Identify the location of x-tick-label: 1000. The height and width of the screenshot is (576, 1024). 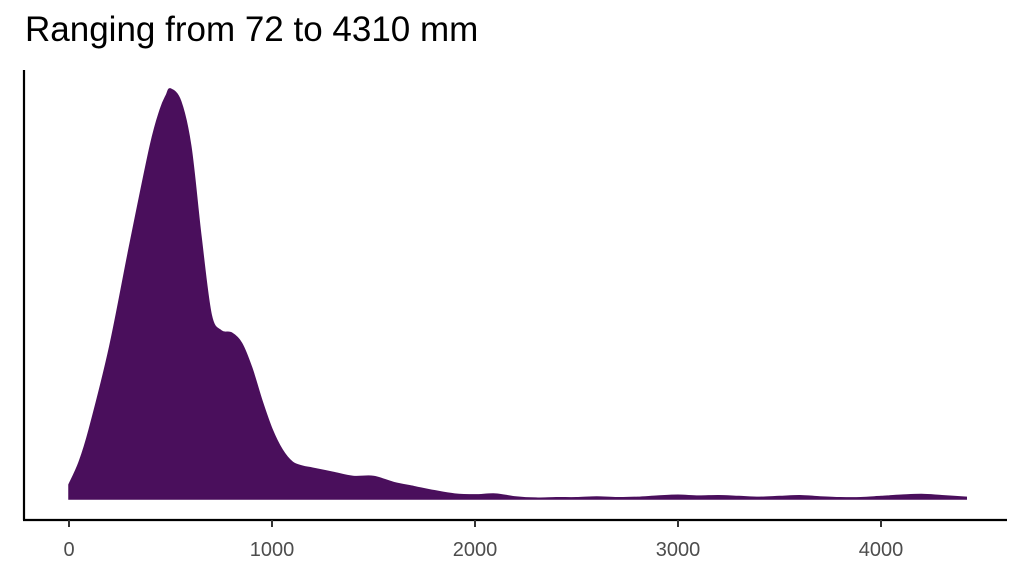
(272, 550).